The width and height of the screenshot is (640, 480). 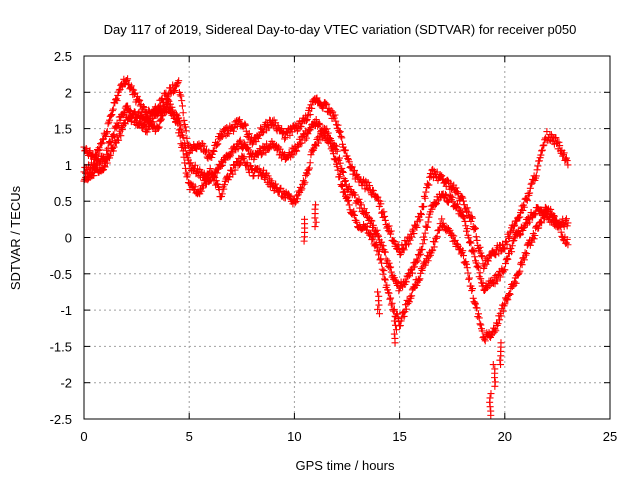 What do you see at coordinates (63, 56) in the screenshot?
I see `y-tick-label: 2.5` at bounding box center [63, 56].